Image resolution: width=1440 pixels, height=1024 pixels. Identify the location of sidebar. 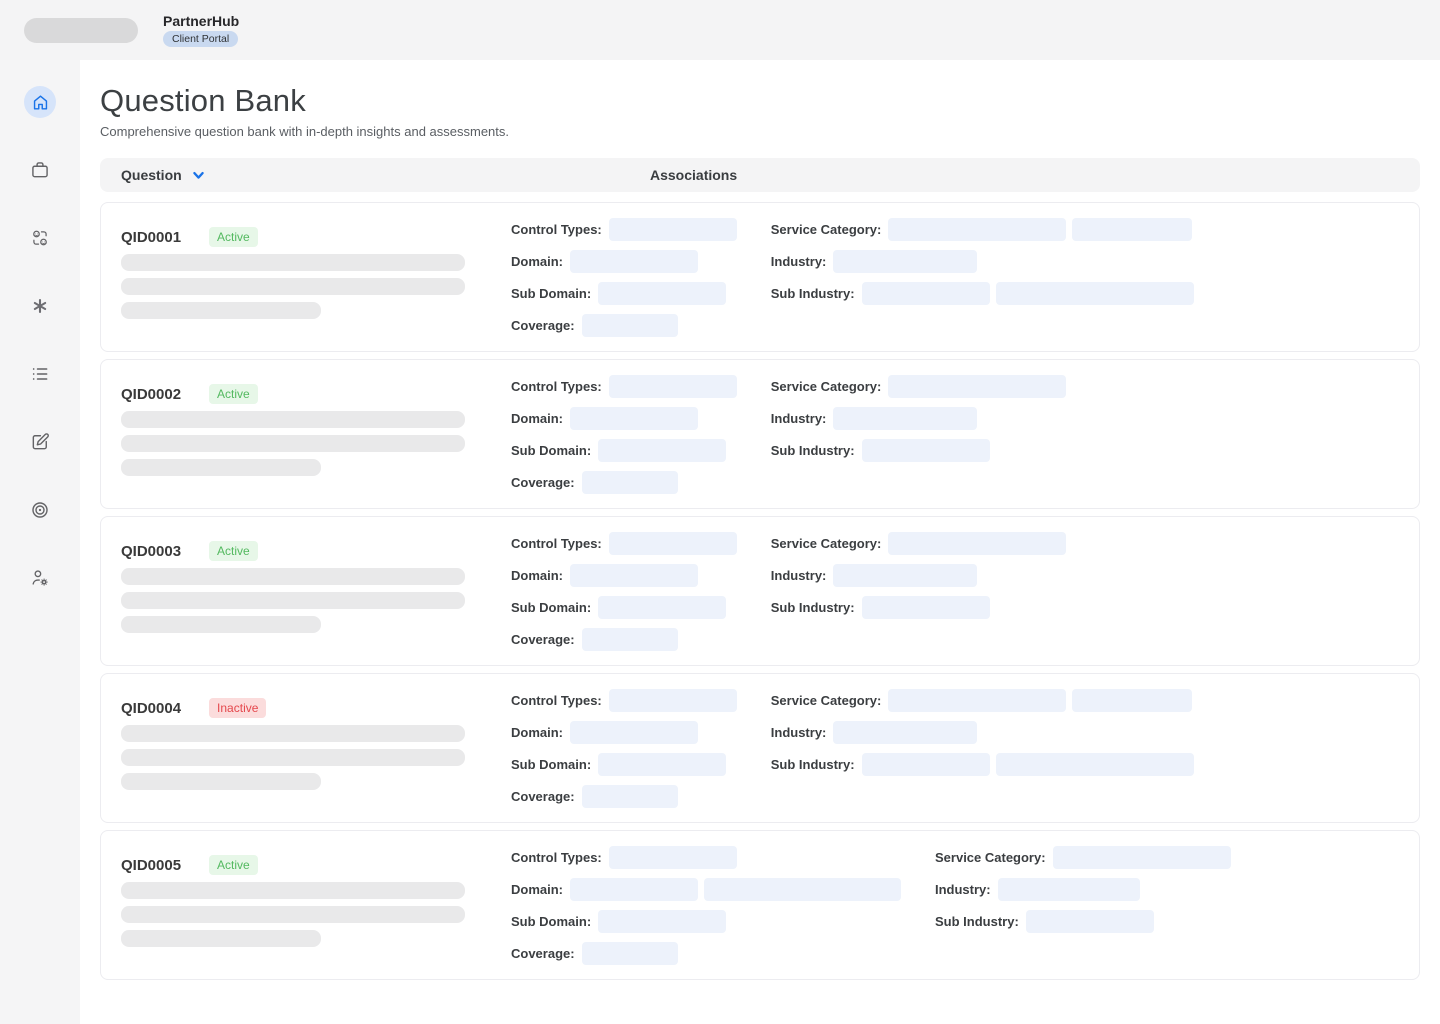
(40, 542).